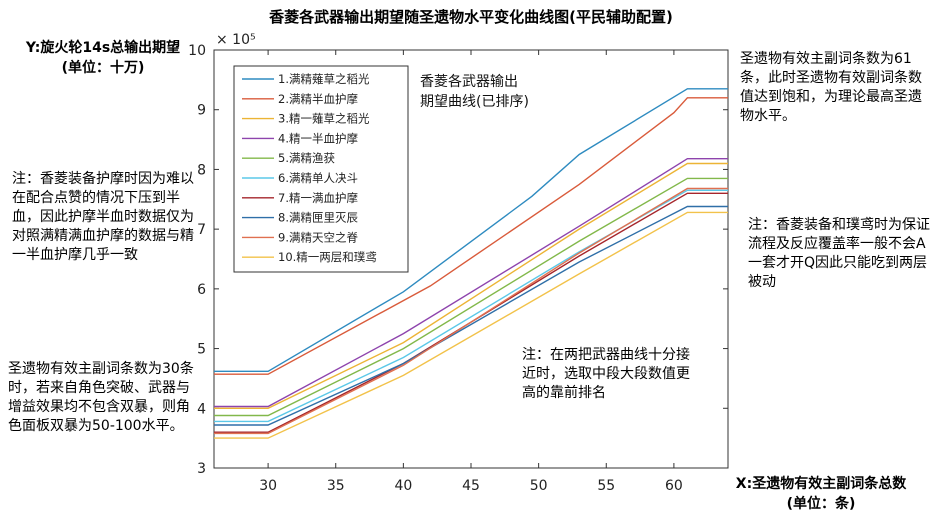 The image size is (942, 524). What do you see at coordinates (318, 198) in the screenshot?
I see `legend-entry-7: 7.精一满血护摩` at bounding box center [318, 198].